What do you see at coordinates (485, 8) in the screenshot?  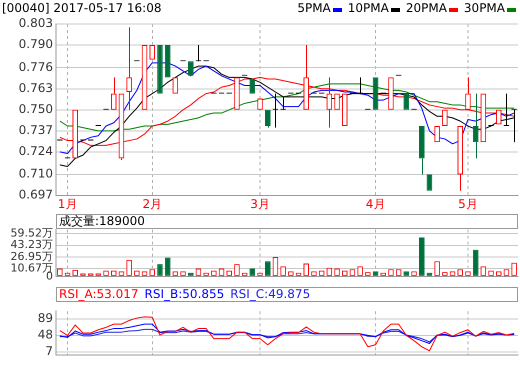 I see `legend-label: 30PMA` at bounding box center [485, 8].